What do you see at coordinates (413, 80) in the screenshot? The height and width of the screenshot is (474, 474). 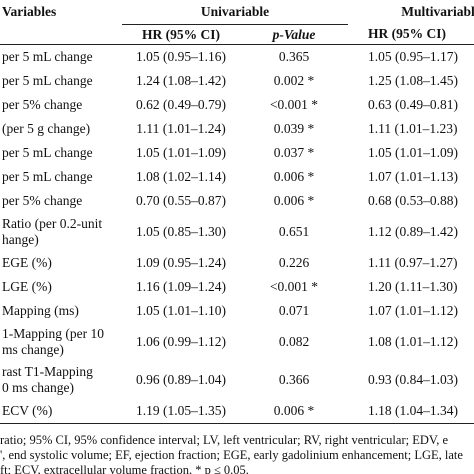 I see `value-cell: 1.25 (1.08–1.45)` at bounding box center [413, 80].